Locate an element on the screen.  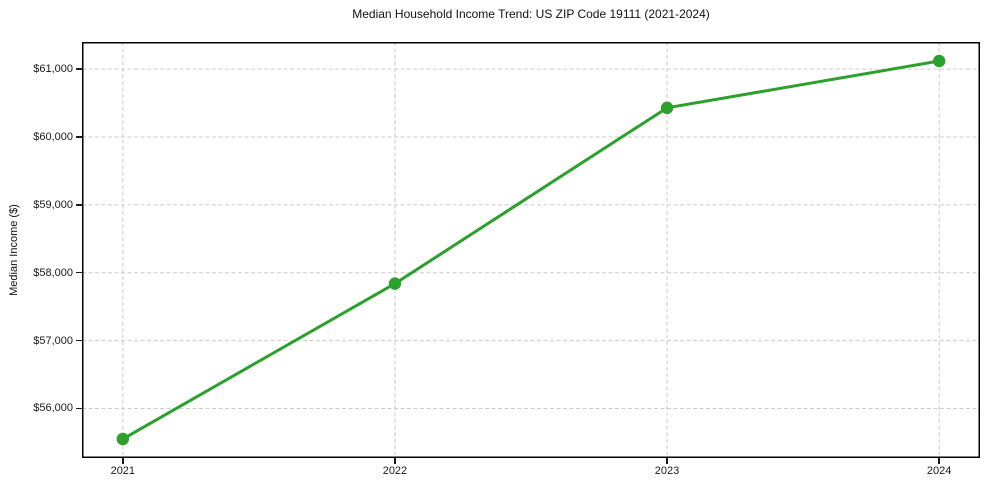
y-tick-label: $58,000 is located at coordinates (53, 272).